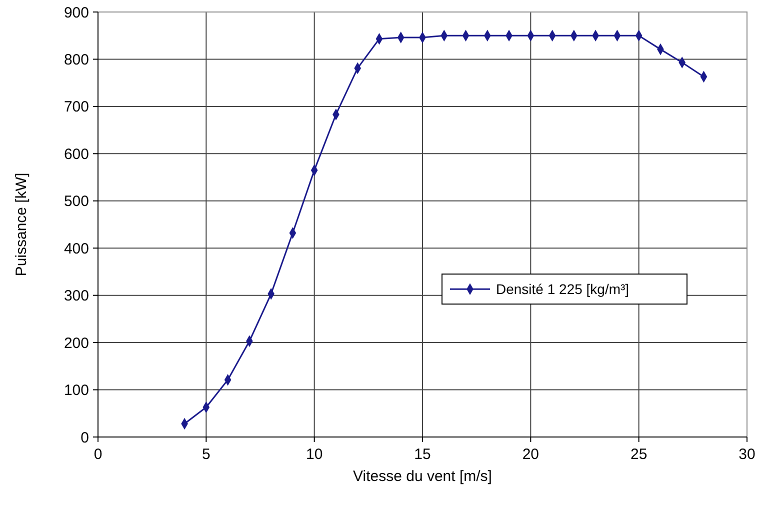 The height and width of the screenshot is (509, 769). Describe the element at coordinates (76, 391) in the screenshot. I see `y-tick-label: 100` at that location.